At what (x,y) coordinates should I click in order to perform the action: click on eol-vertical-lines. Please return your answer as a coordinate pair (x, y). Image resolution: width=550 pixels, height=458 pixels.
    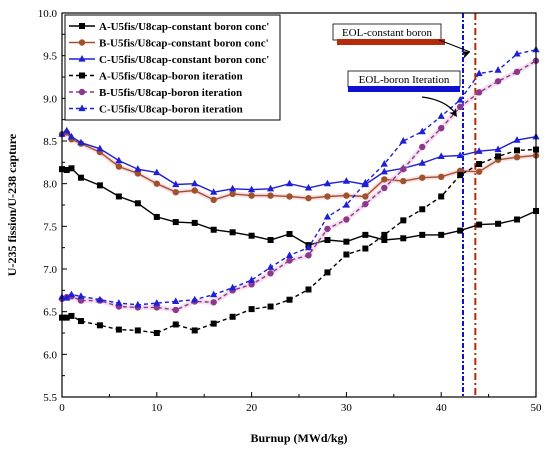
    Looking at the image, I should click on (469, 205).